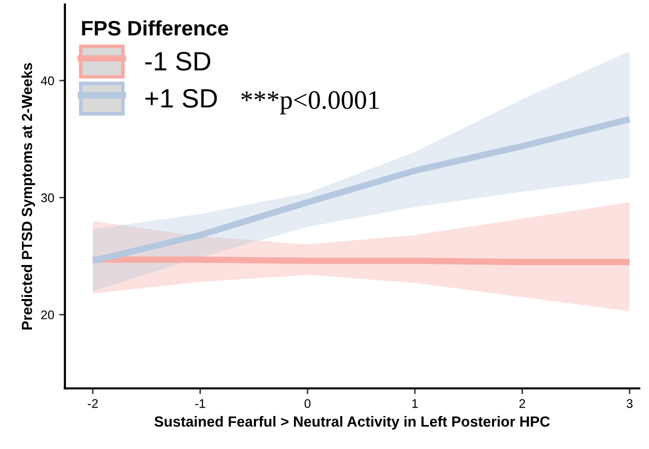  What do you see at coordinates (47, 315) in the screenshot?
I see `y-tick-label: 20` at bounding box center [47, 315].